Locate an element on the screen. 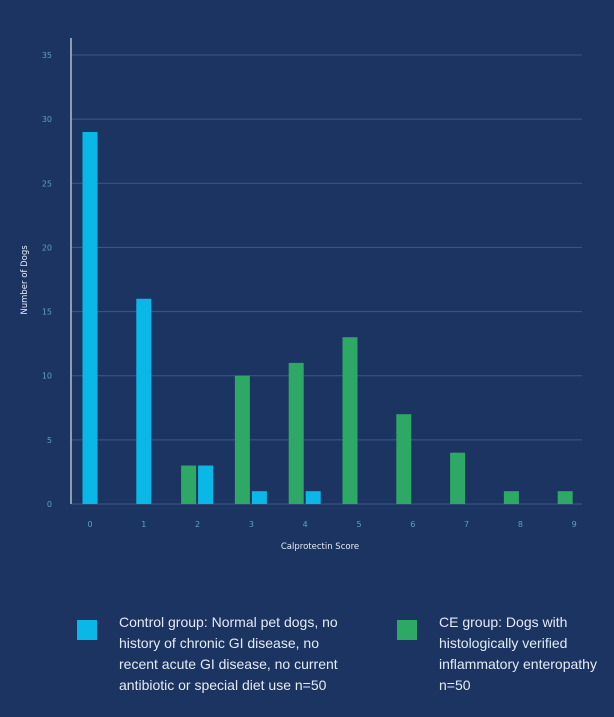 The width and height of the screenshot is (614, 717). x-tick-label: 6 is located at coordinates (412, 524).